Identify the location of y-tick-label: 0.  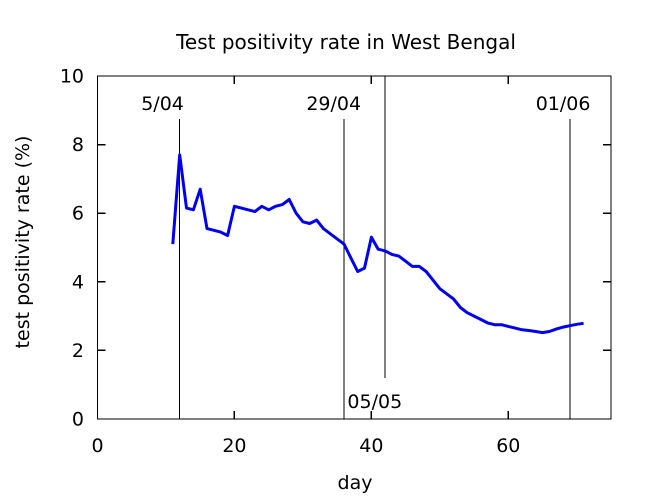
(78, 420).